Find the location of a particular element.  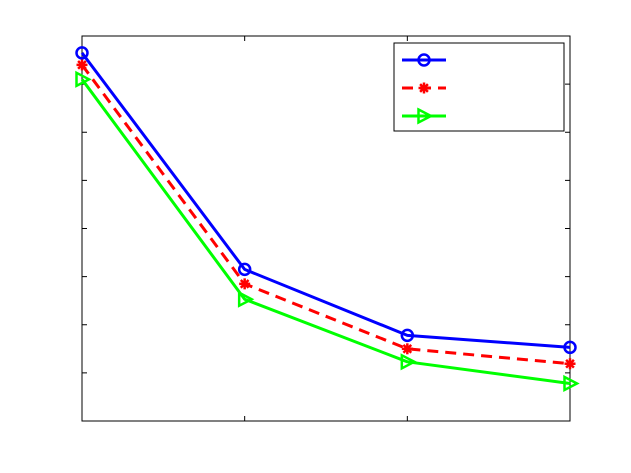

legend-entries is located at coordinates (424, 89).